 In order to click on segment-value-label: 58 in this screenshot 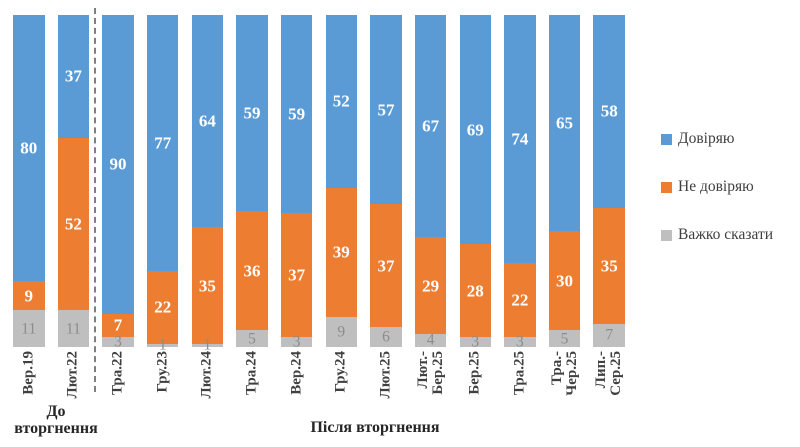, I will do `click(609, 111)`.